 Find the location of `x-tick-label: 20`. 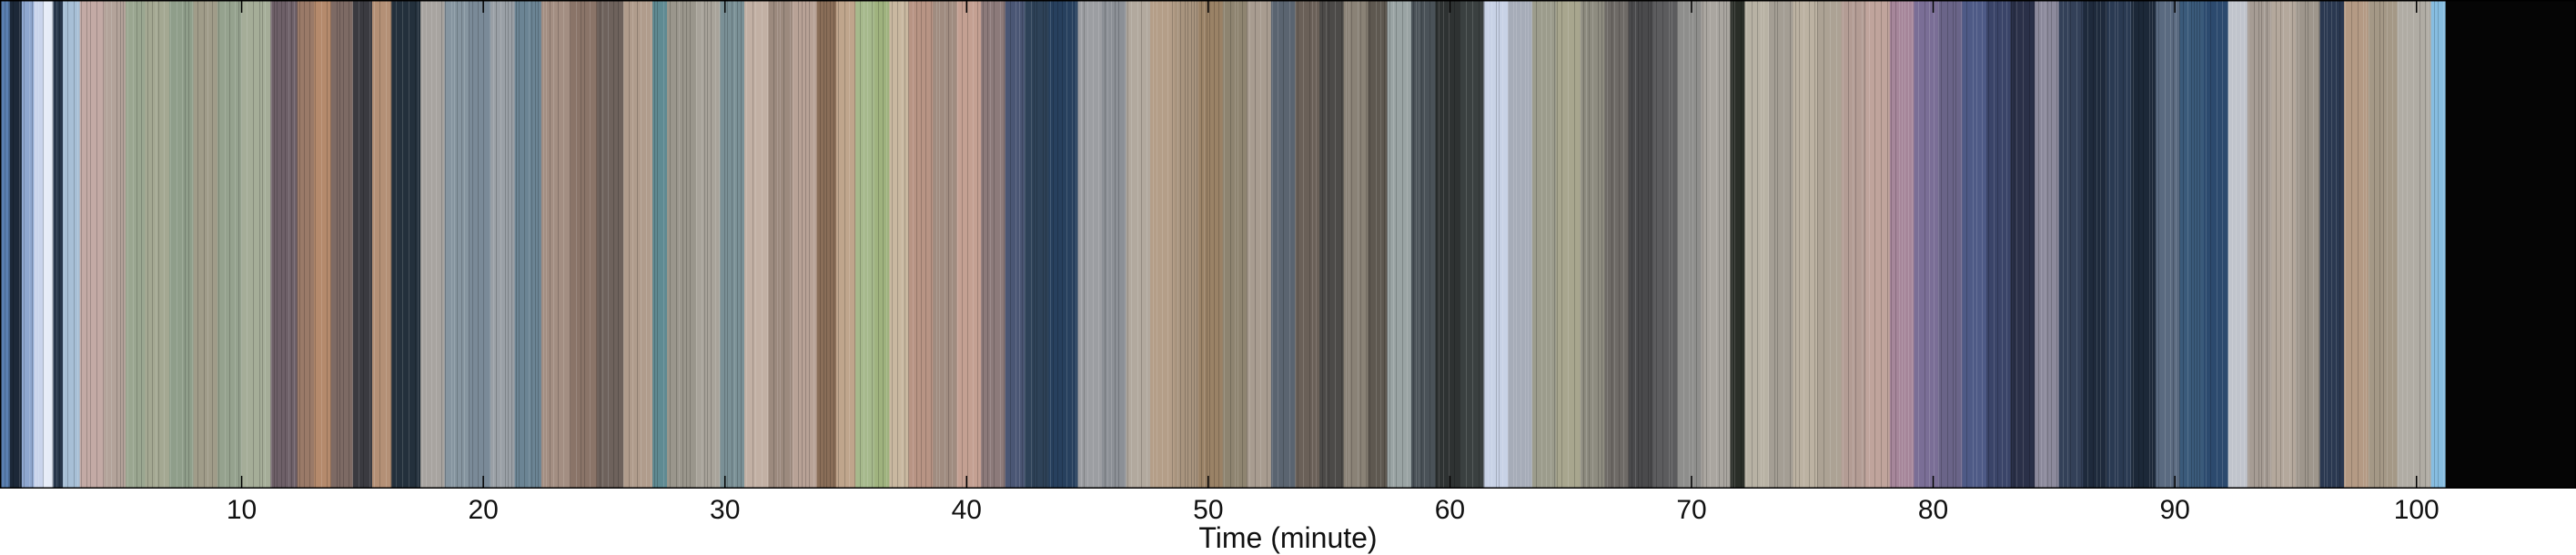

x-tick-label: 20 is located at coordinates (483, 510).